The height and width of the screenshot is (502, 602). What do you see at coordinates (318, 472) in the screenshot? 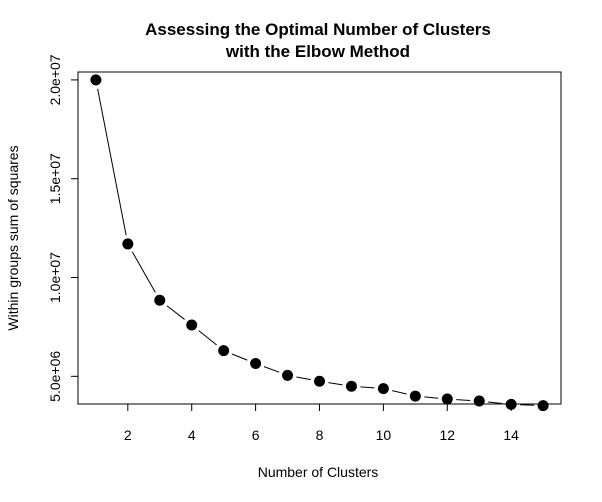
I see `x-axis-label: Number of Clusters` at bounding box center [318, 472].